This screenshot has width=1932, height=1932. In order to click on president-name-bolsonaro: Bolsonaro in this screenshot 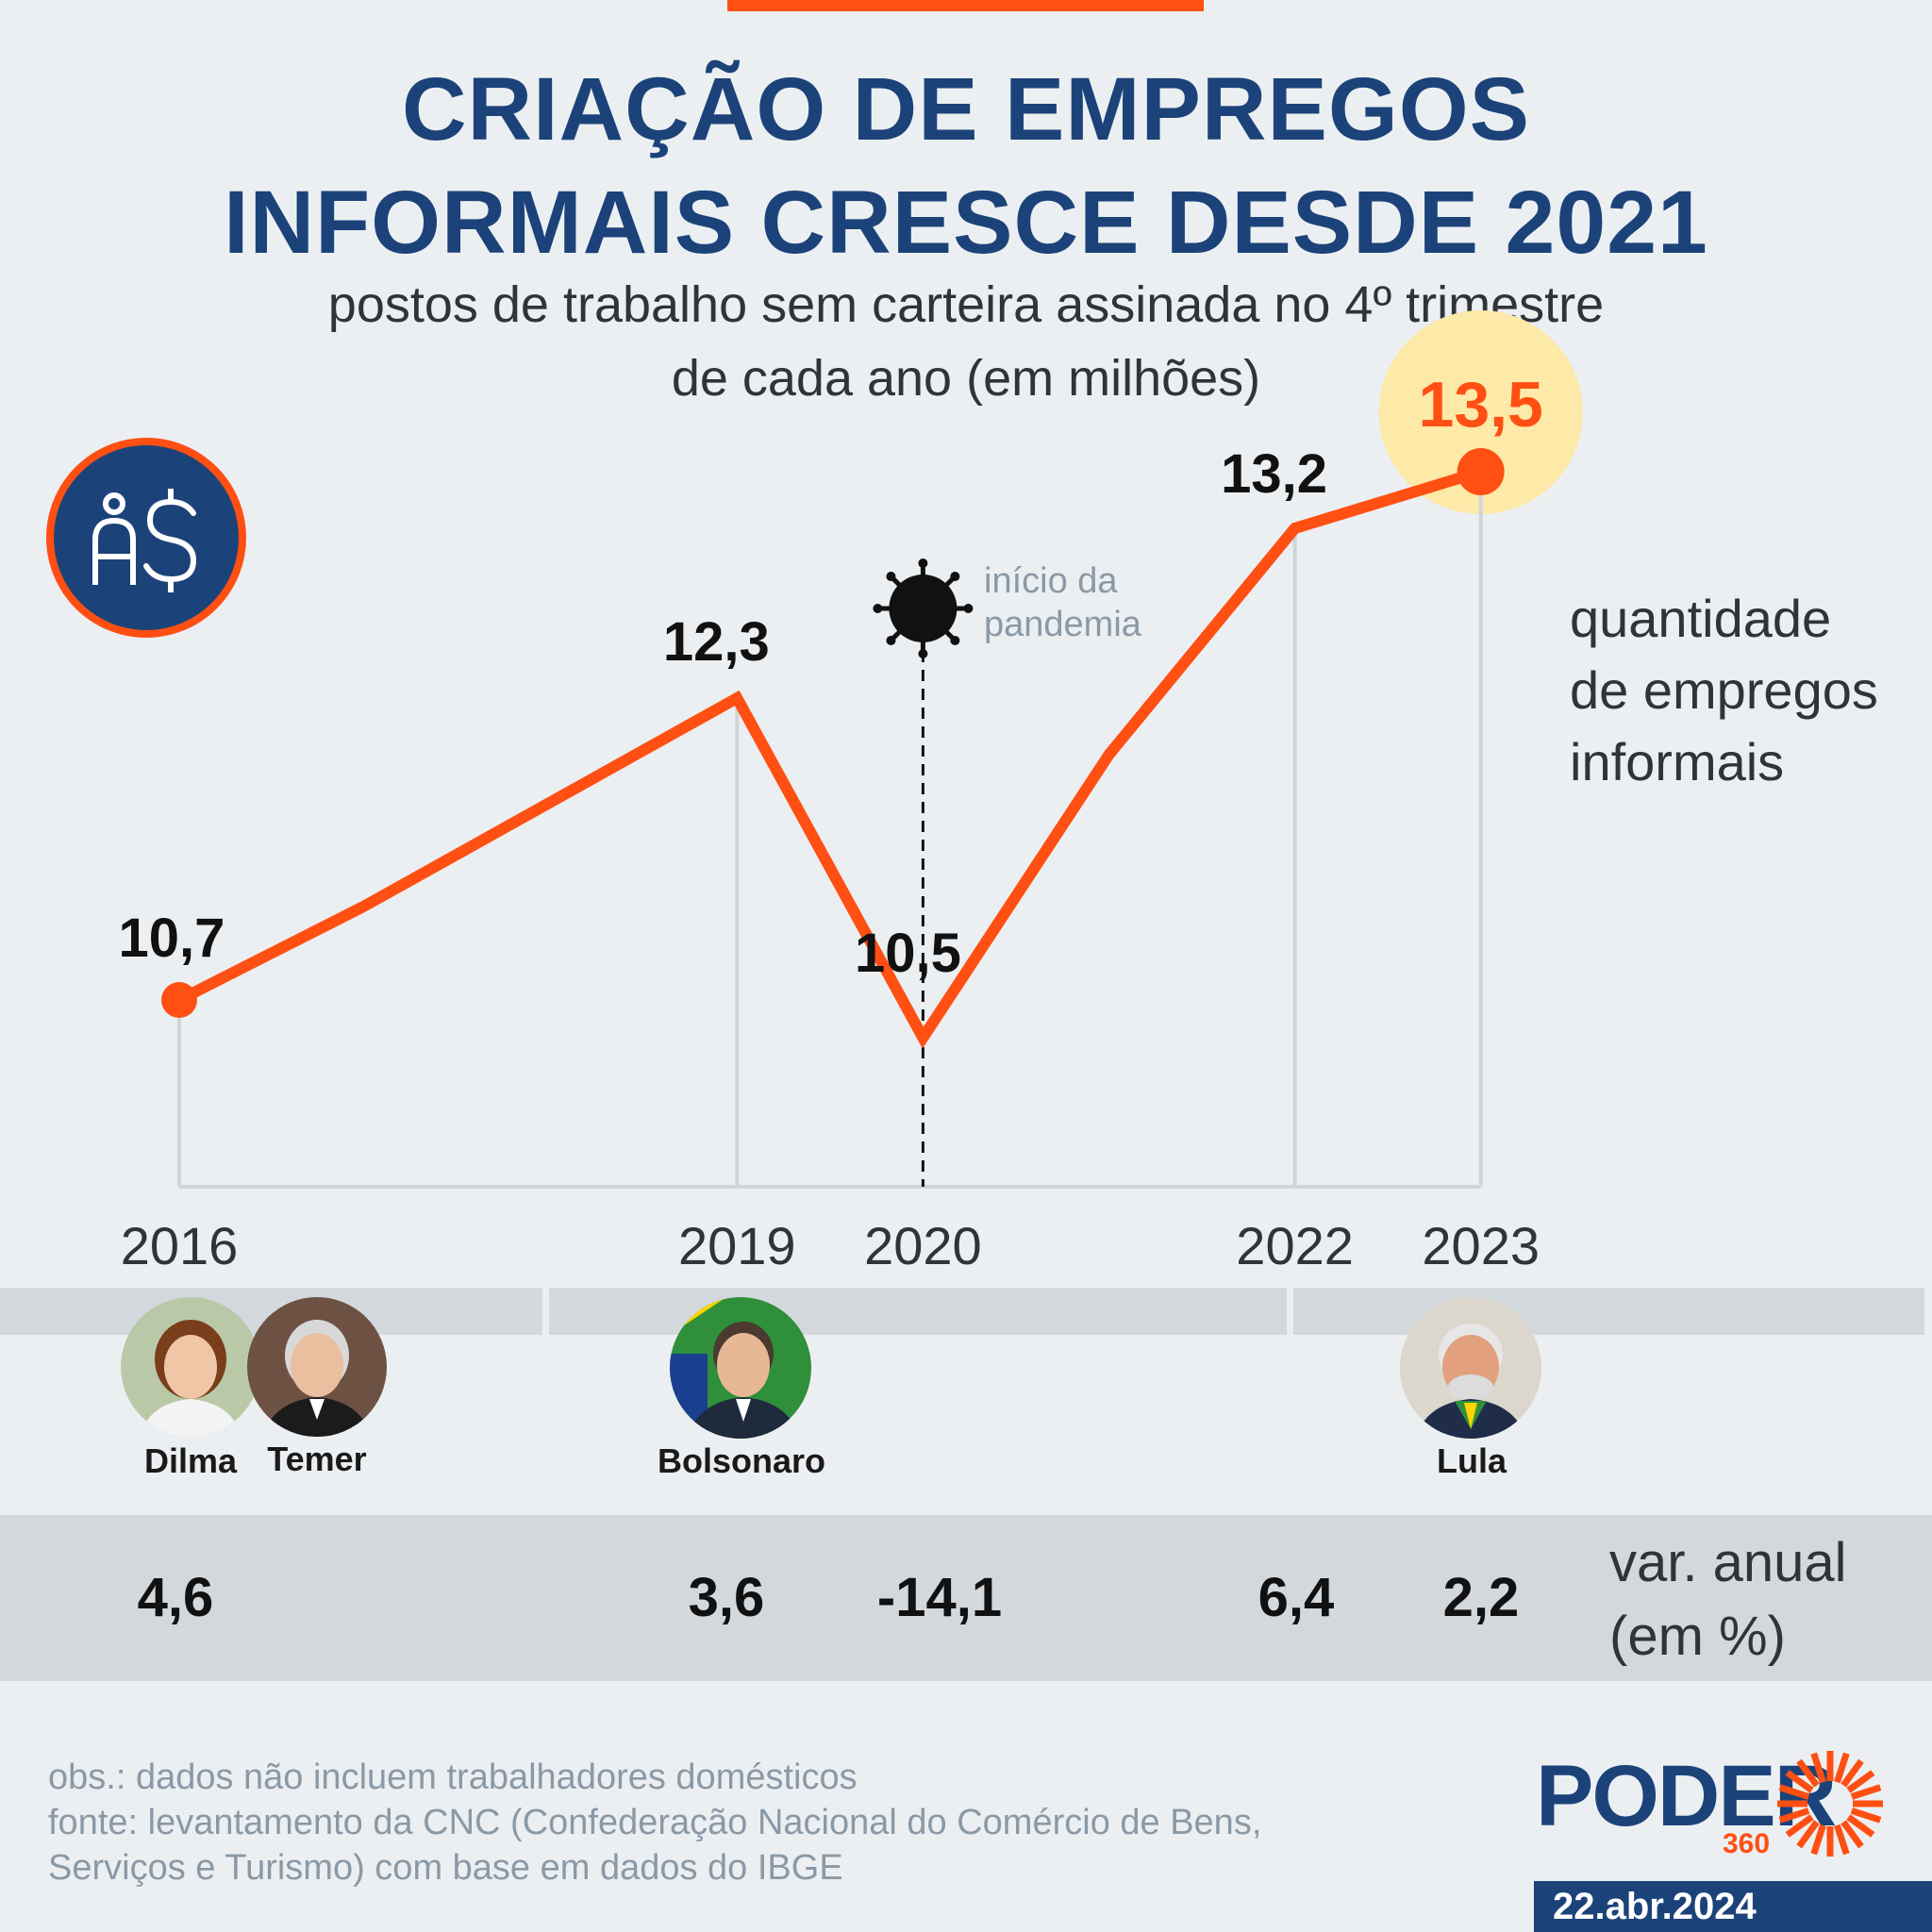, I will do `click(741, 1461)`.